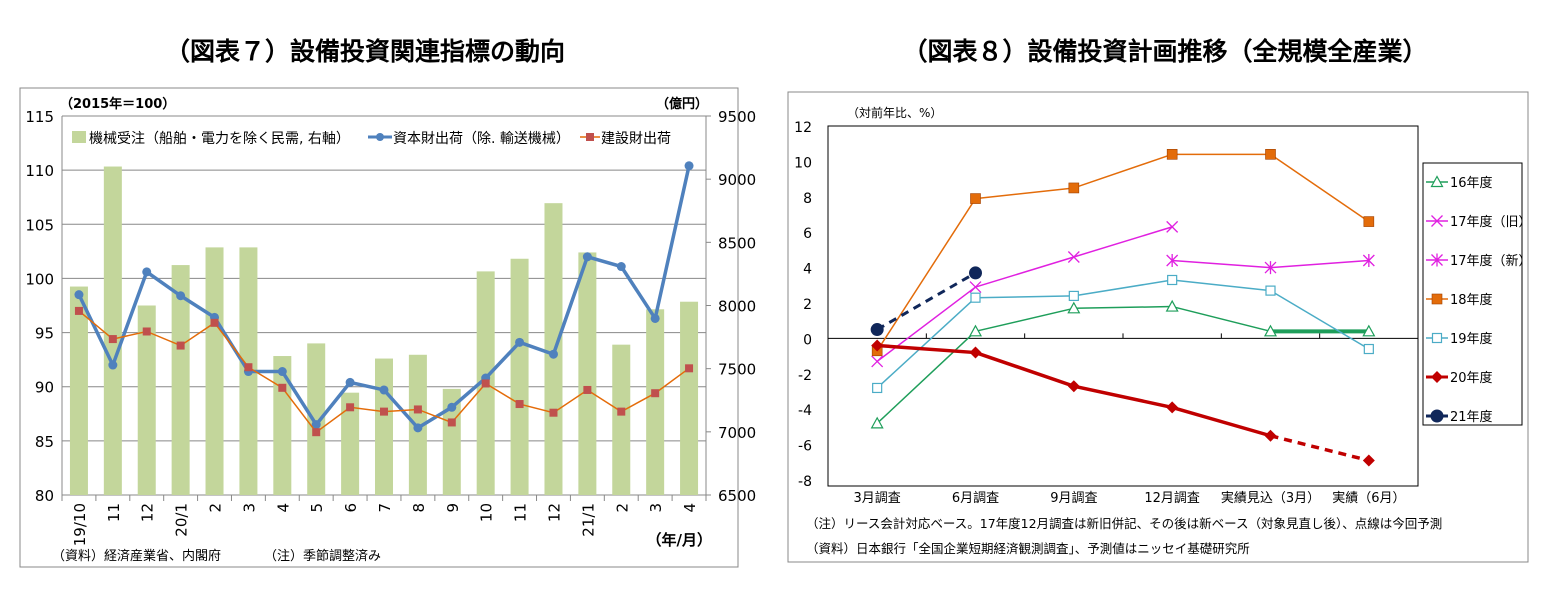 This screenshot has width=1557, height=592. Describe the element at coordinates (365, 51) in the screenshot. I see `chart7-title: （図表７）設備投資関連指標の動向` at that location.